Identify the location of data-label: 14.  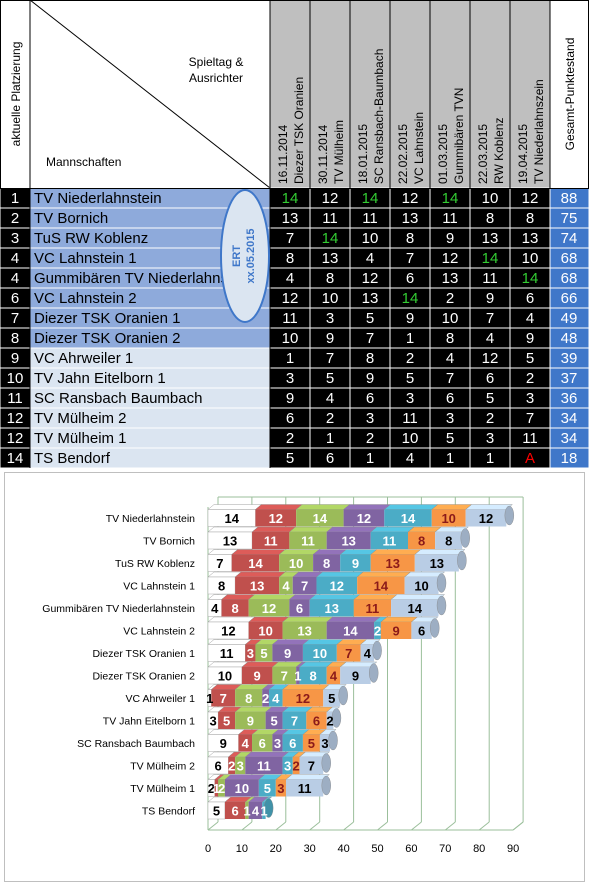
(231, 518).